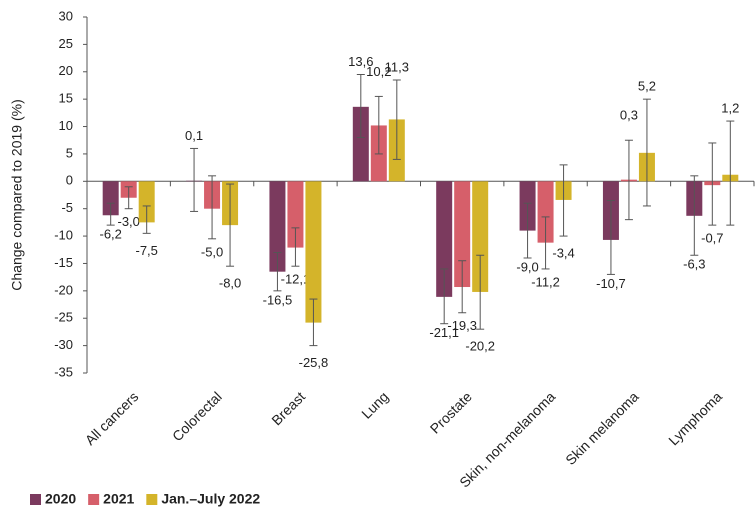 The image size is (756, 520). What do you see at coordinates (545, 281) in the screenshot?
I see `value-label: -11,2` at bounding box center [545, 281].